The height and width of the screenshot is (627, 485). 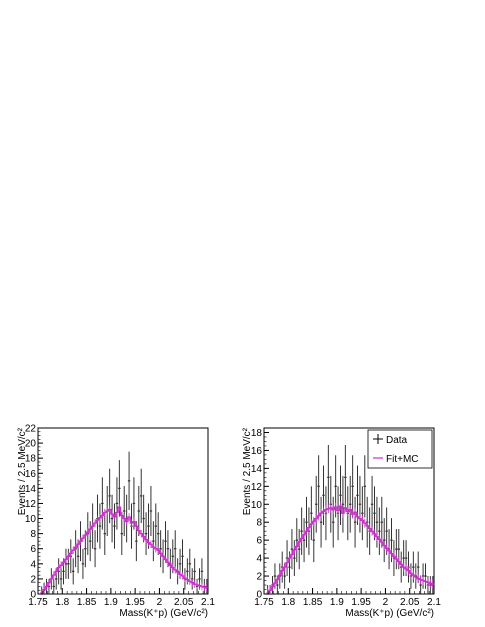 I want to click on legend-box, so click(x=400, y=449).